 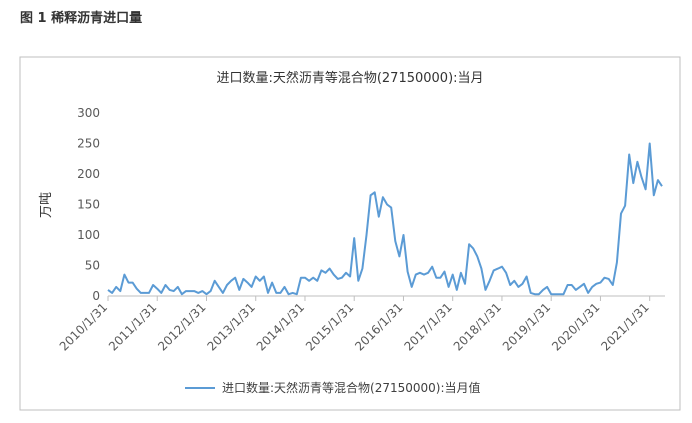 What do you see at coordinates (88, 113) in the screenshot?
I see `y-tick-label: 300` at bounding box center [88, 113].